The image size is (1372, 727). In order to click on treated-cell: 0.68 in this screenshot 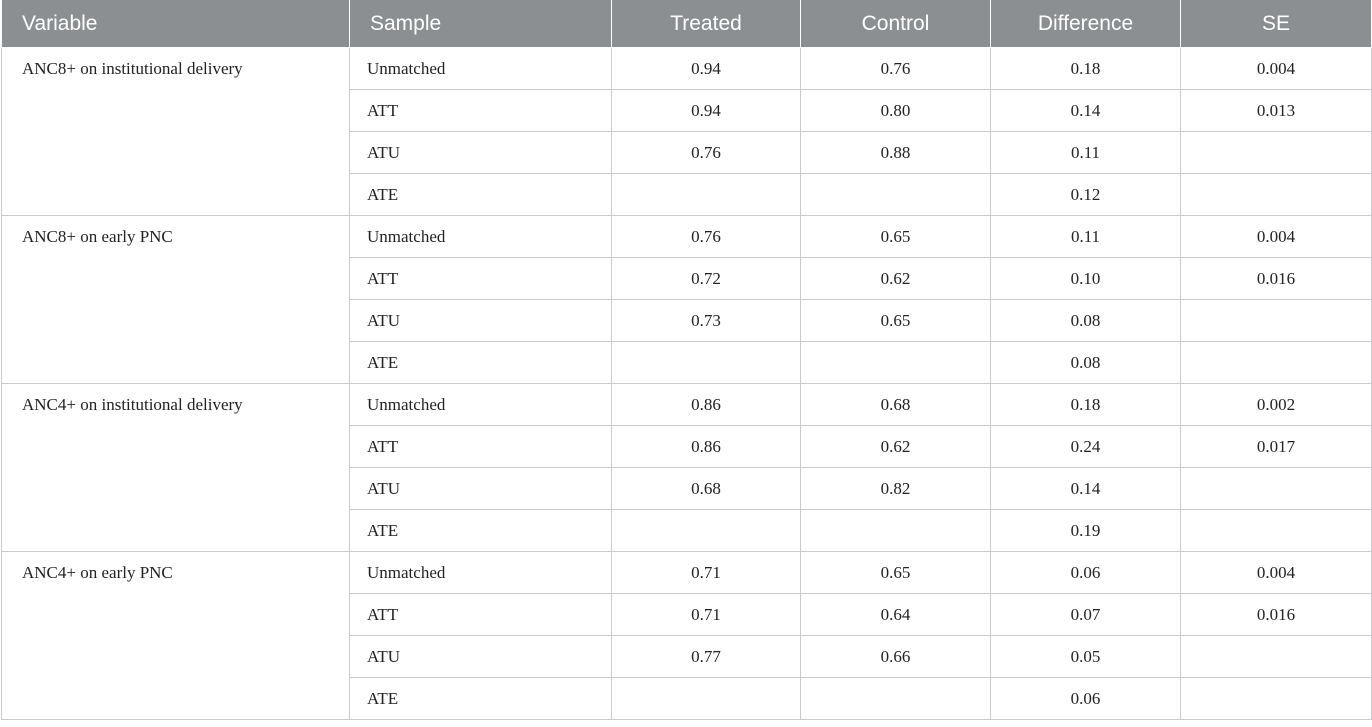, I will do `click(706, 488)`.